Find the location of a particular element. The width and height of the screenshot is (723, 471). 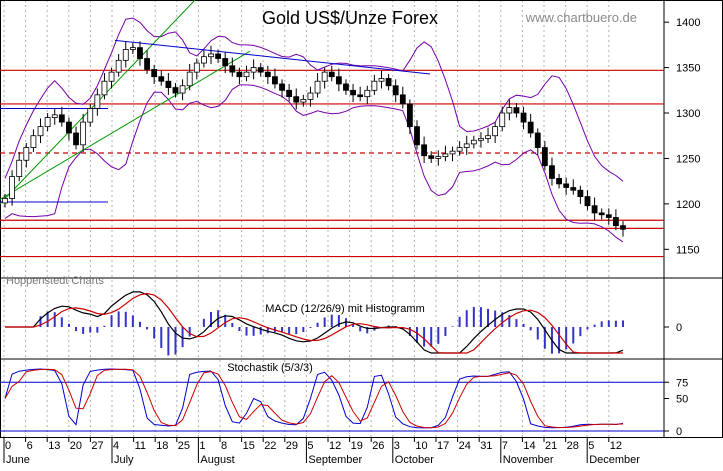

x-axis-day-label: 11 is located at coordinates (140, 446).